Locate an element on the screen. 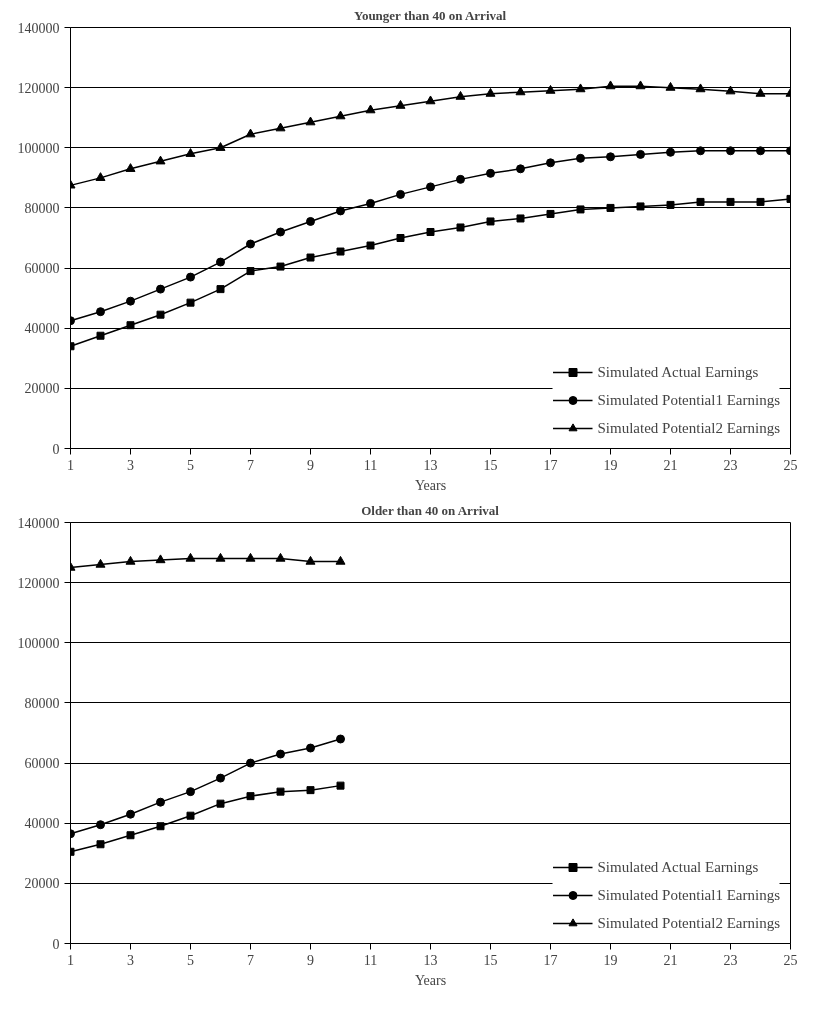 This screenshot has height=1029, width=822. y-tick-label: 20000 is located at coordinates (42, 884).